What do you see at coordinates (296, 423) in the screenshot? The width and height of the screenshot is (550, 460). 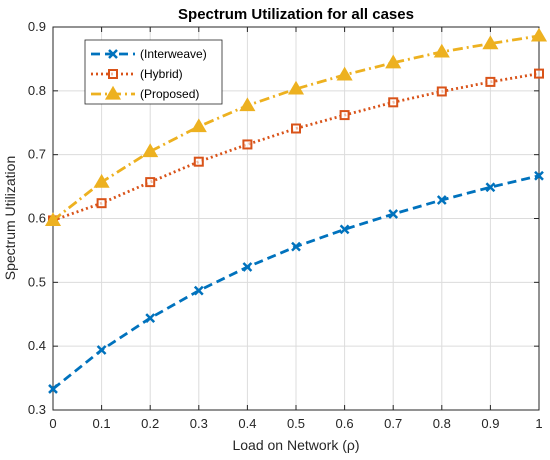 I see `x-tick-label: 0.5` at bounding box center [296, 423].